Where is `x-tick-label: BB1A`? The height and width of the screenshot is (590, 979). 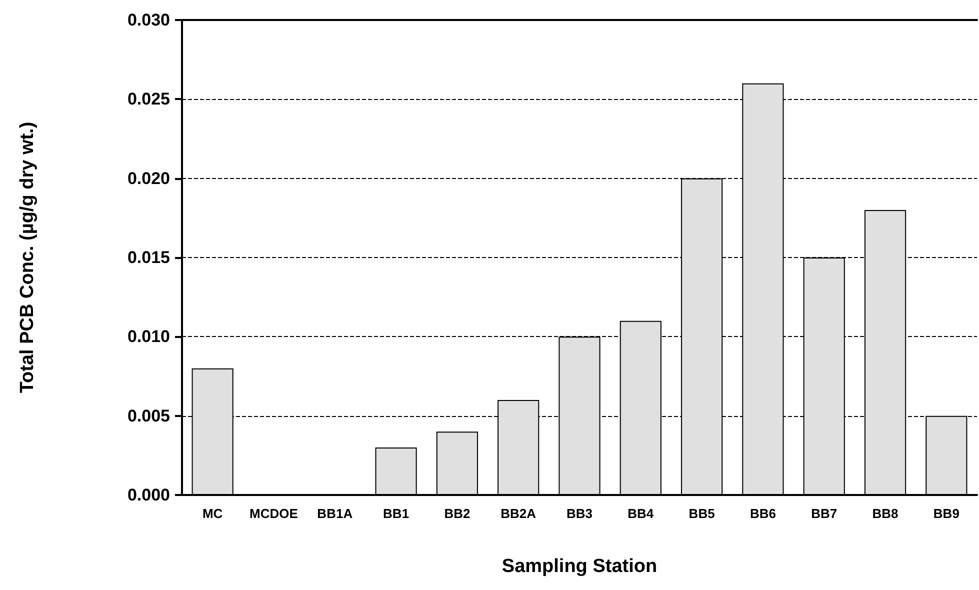
x-tick-label: BB1A is located at coordinates (335, 513).